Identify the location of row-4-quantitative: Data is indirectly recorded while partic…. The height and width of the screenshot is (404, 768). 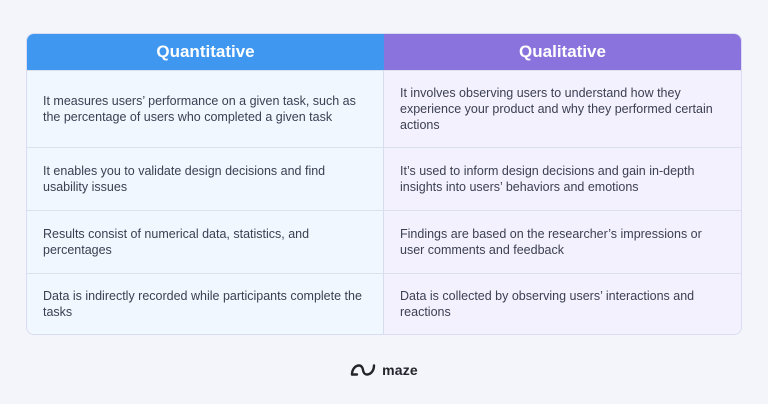
(205, 303).